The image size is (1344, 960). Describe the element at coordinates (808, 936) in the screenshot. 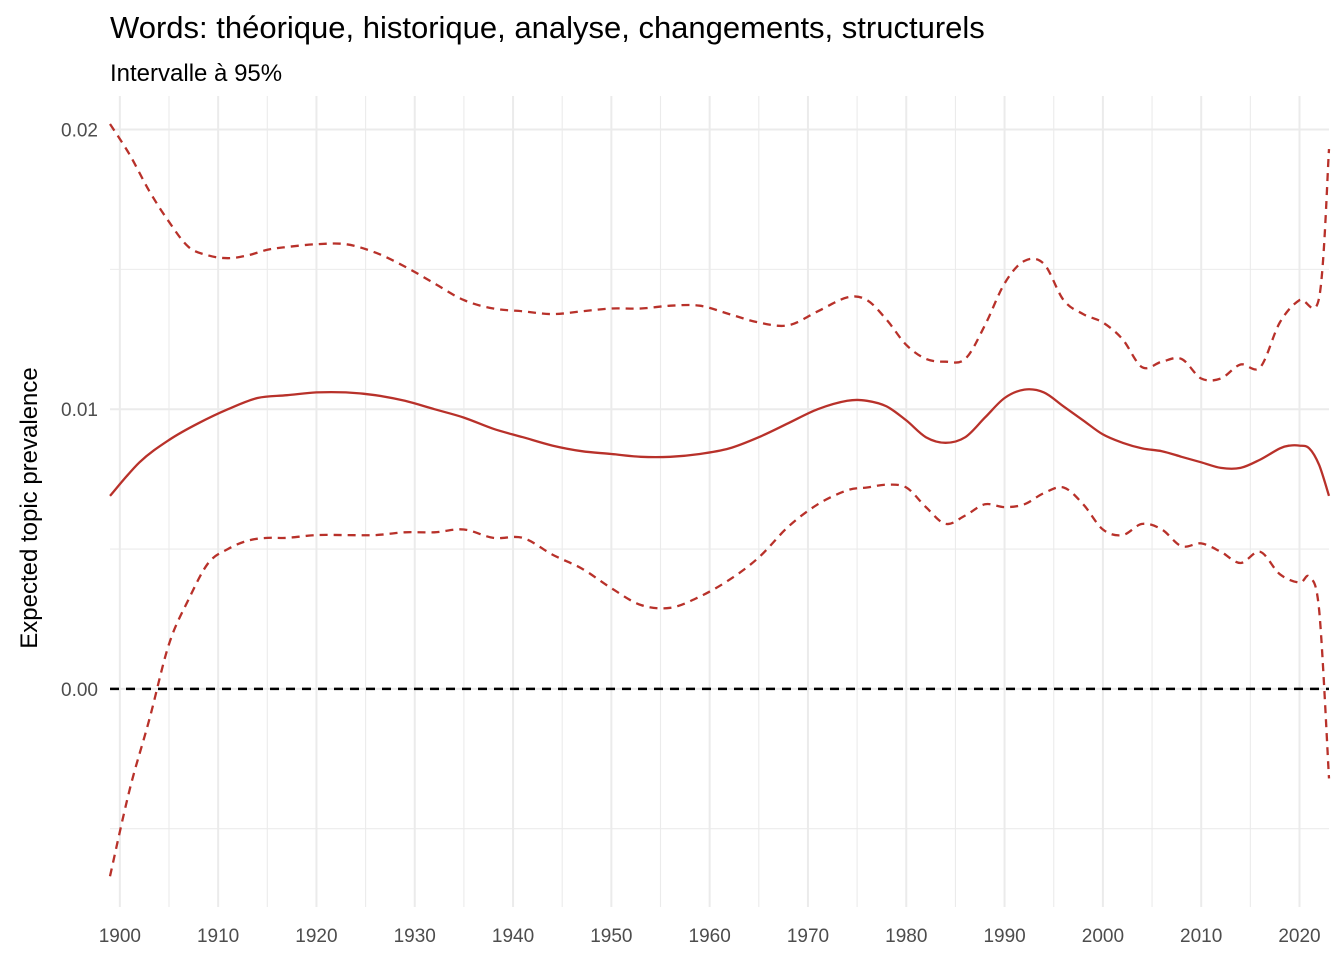

I see `x-tick-label: 1970` at that location.